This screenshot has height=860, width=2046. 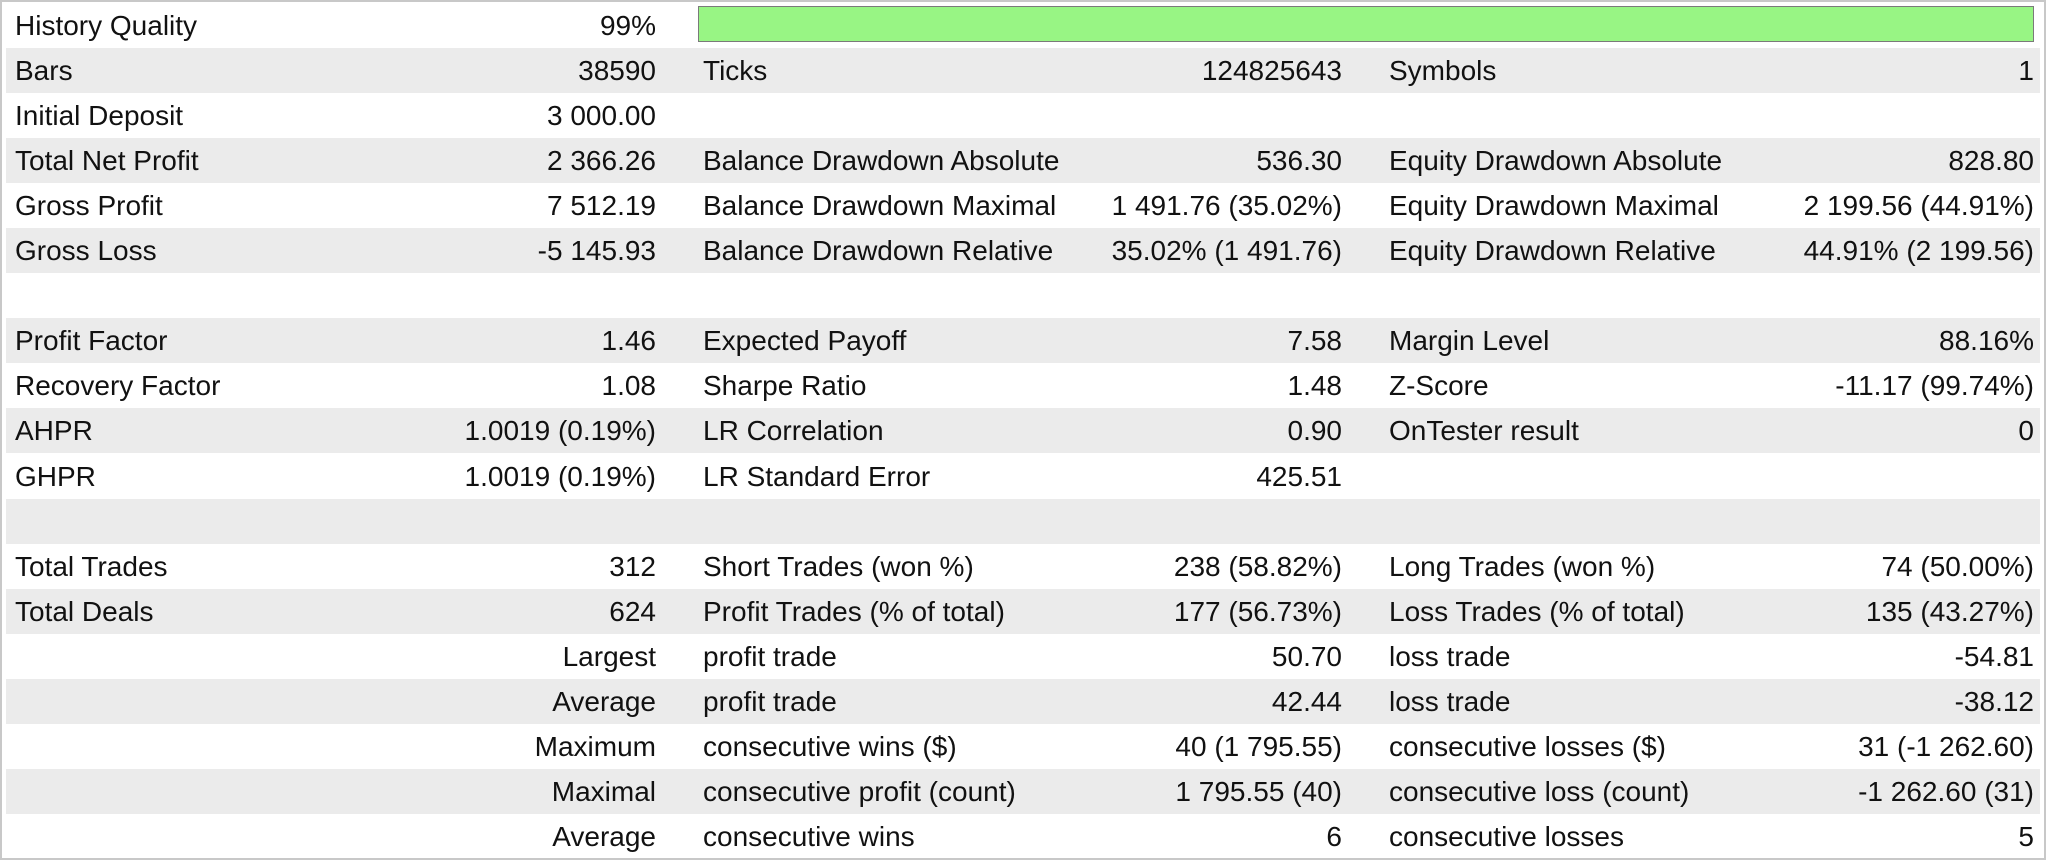 I want to click on report-row: History Quality 99%, so click(x=1023, y=25).